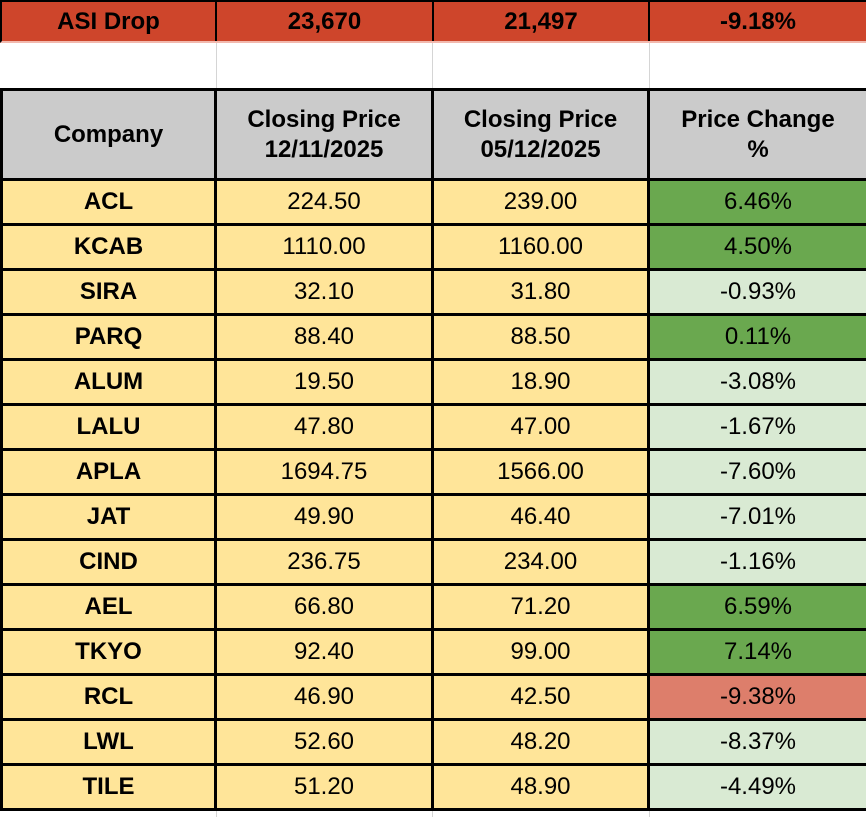 The image size is (866, 817). I want to click on spacer-row, so click(433, 65).